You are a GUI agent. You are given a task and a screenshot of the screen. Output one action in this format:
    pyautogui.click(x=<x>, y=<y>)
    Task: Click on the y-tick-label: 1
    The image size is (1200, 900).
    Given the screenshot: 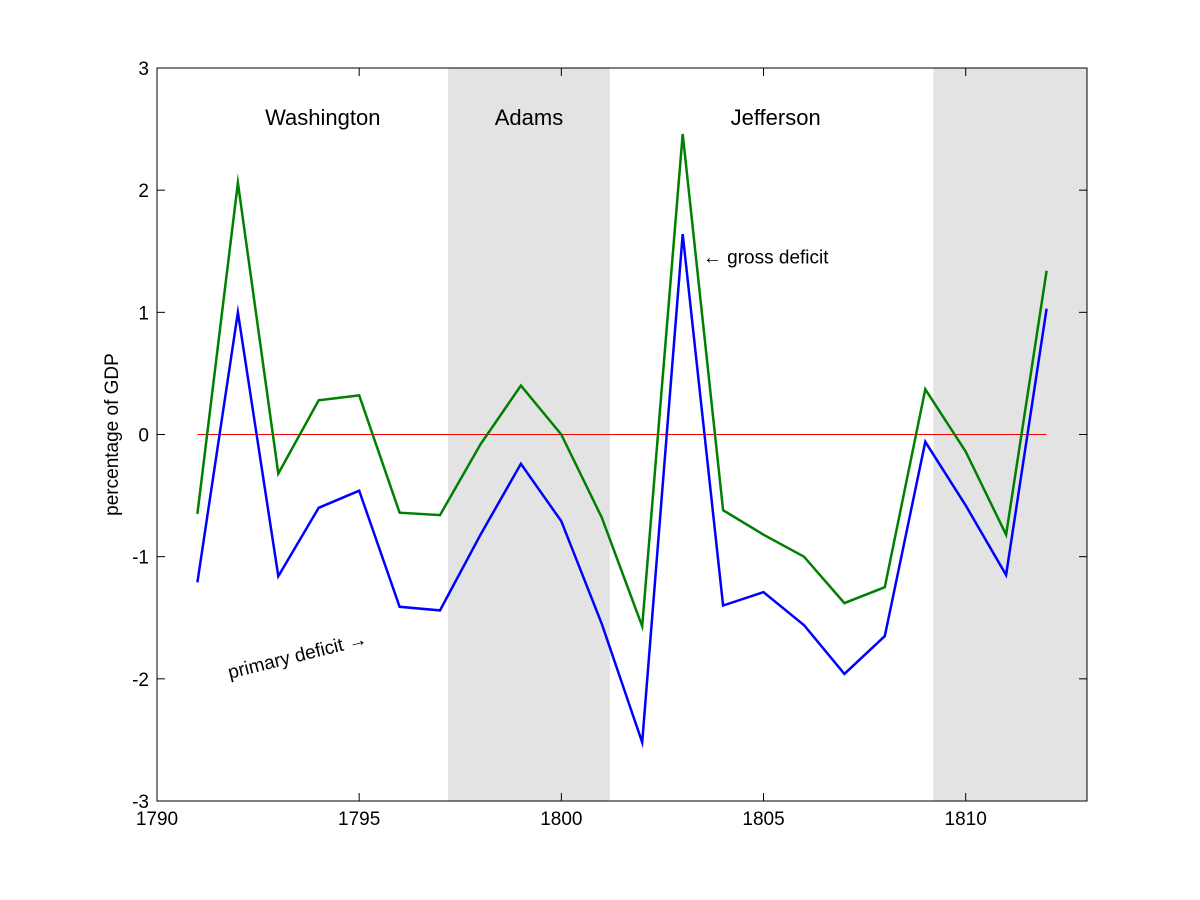 What is the action you would take?
    pyautogui.click(x=143, y=313)
    